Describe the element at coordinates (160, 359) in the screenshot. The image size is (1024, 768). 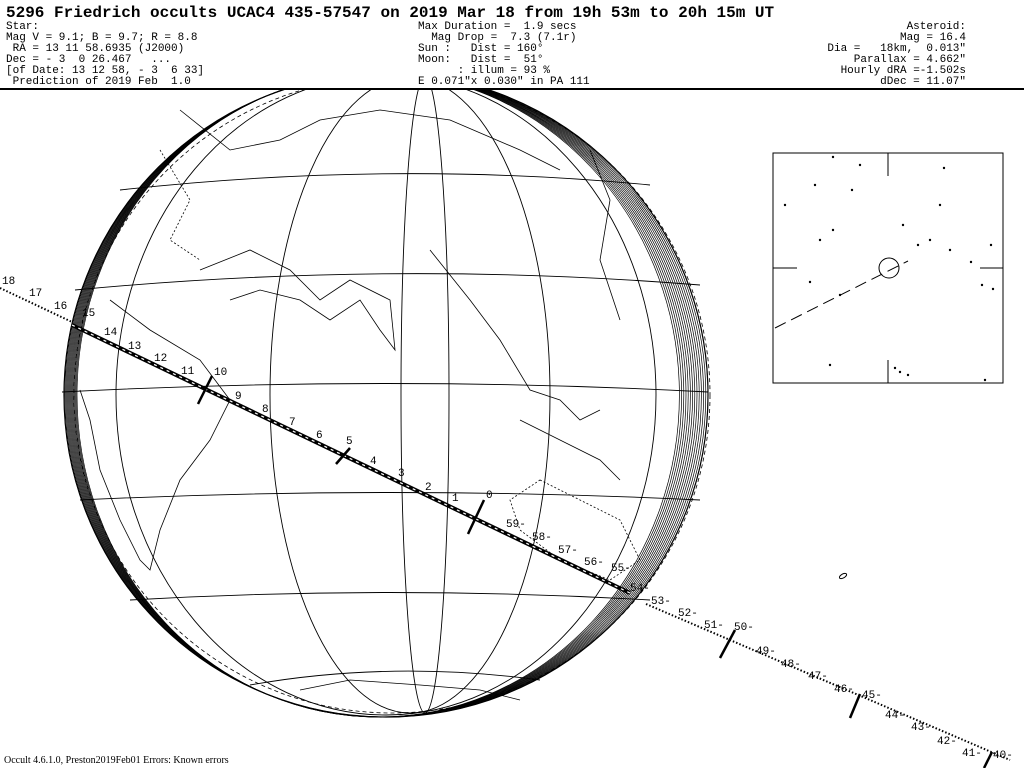
I see `path-time-label: 12` at that location.